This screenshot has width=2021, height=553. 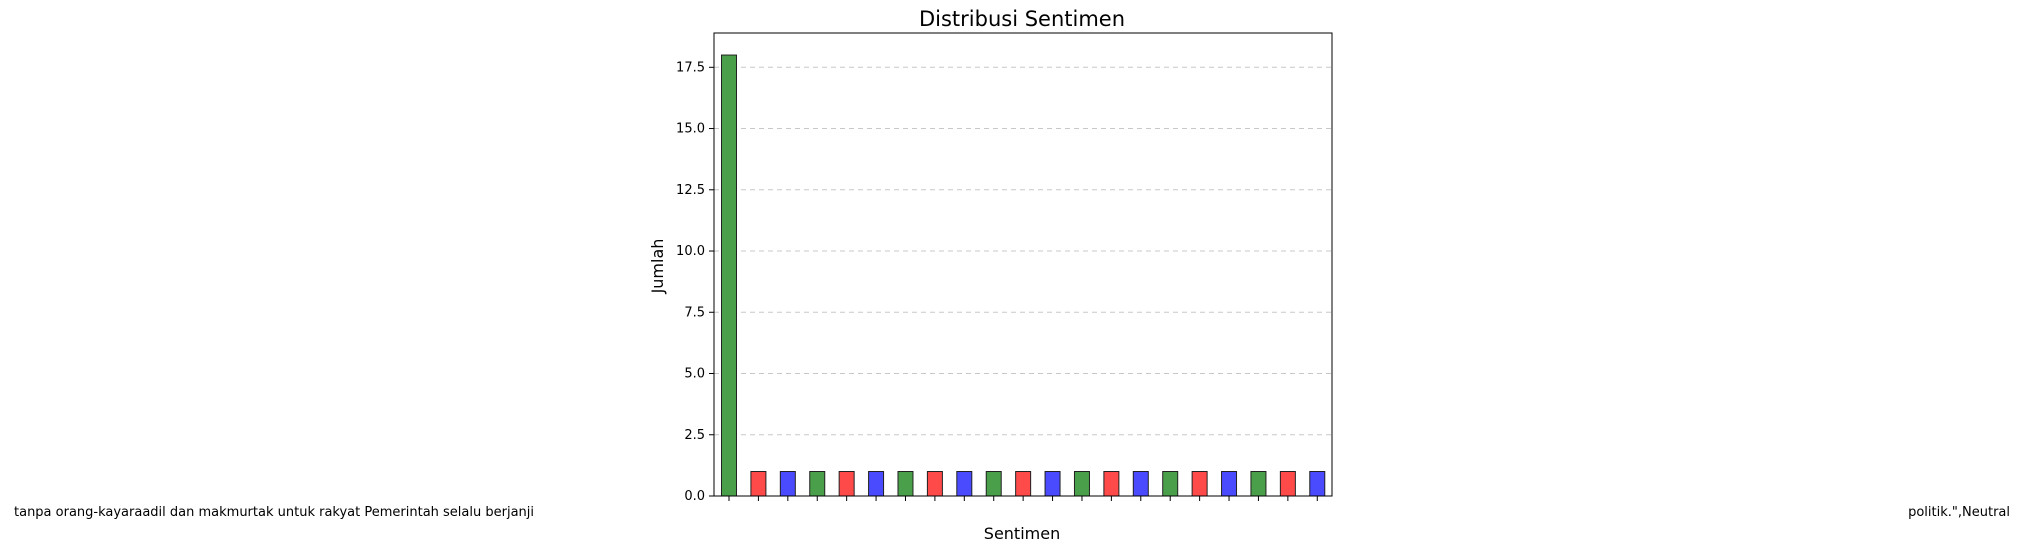 What do you see at coordinates (1022, 19) in the screenshot?
I see `chart-title: Distribusi Sentimen` at bounding box center [1022, 19].